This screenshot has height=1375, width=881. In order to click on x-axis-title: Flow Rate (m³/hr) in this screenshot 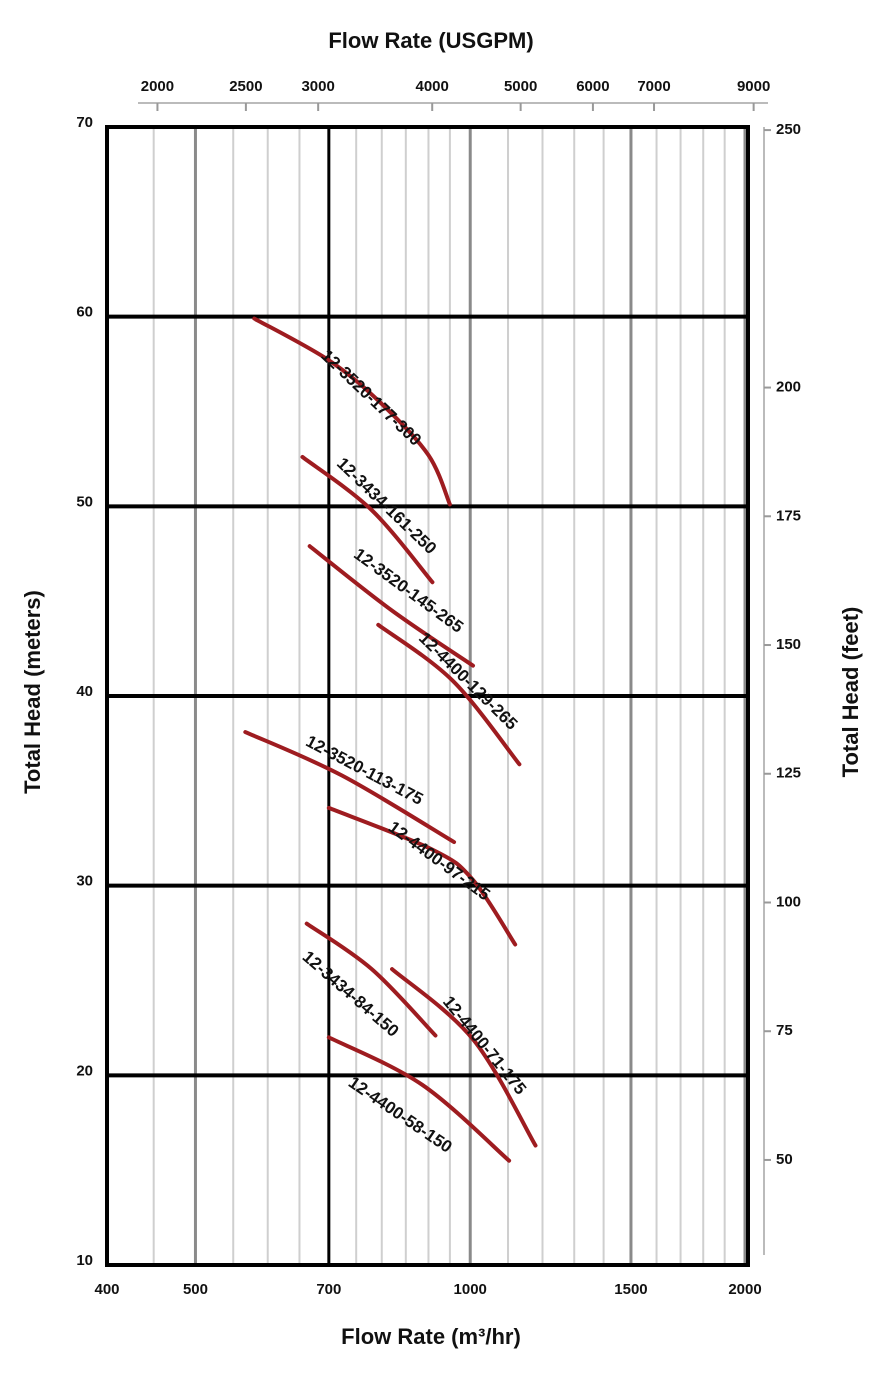, I will do `click(431, 1336)`.